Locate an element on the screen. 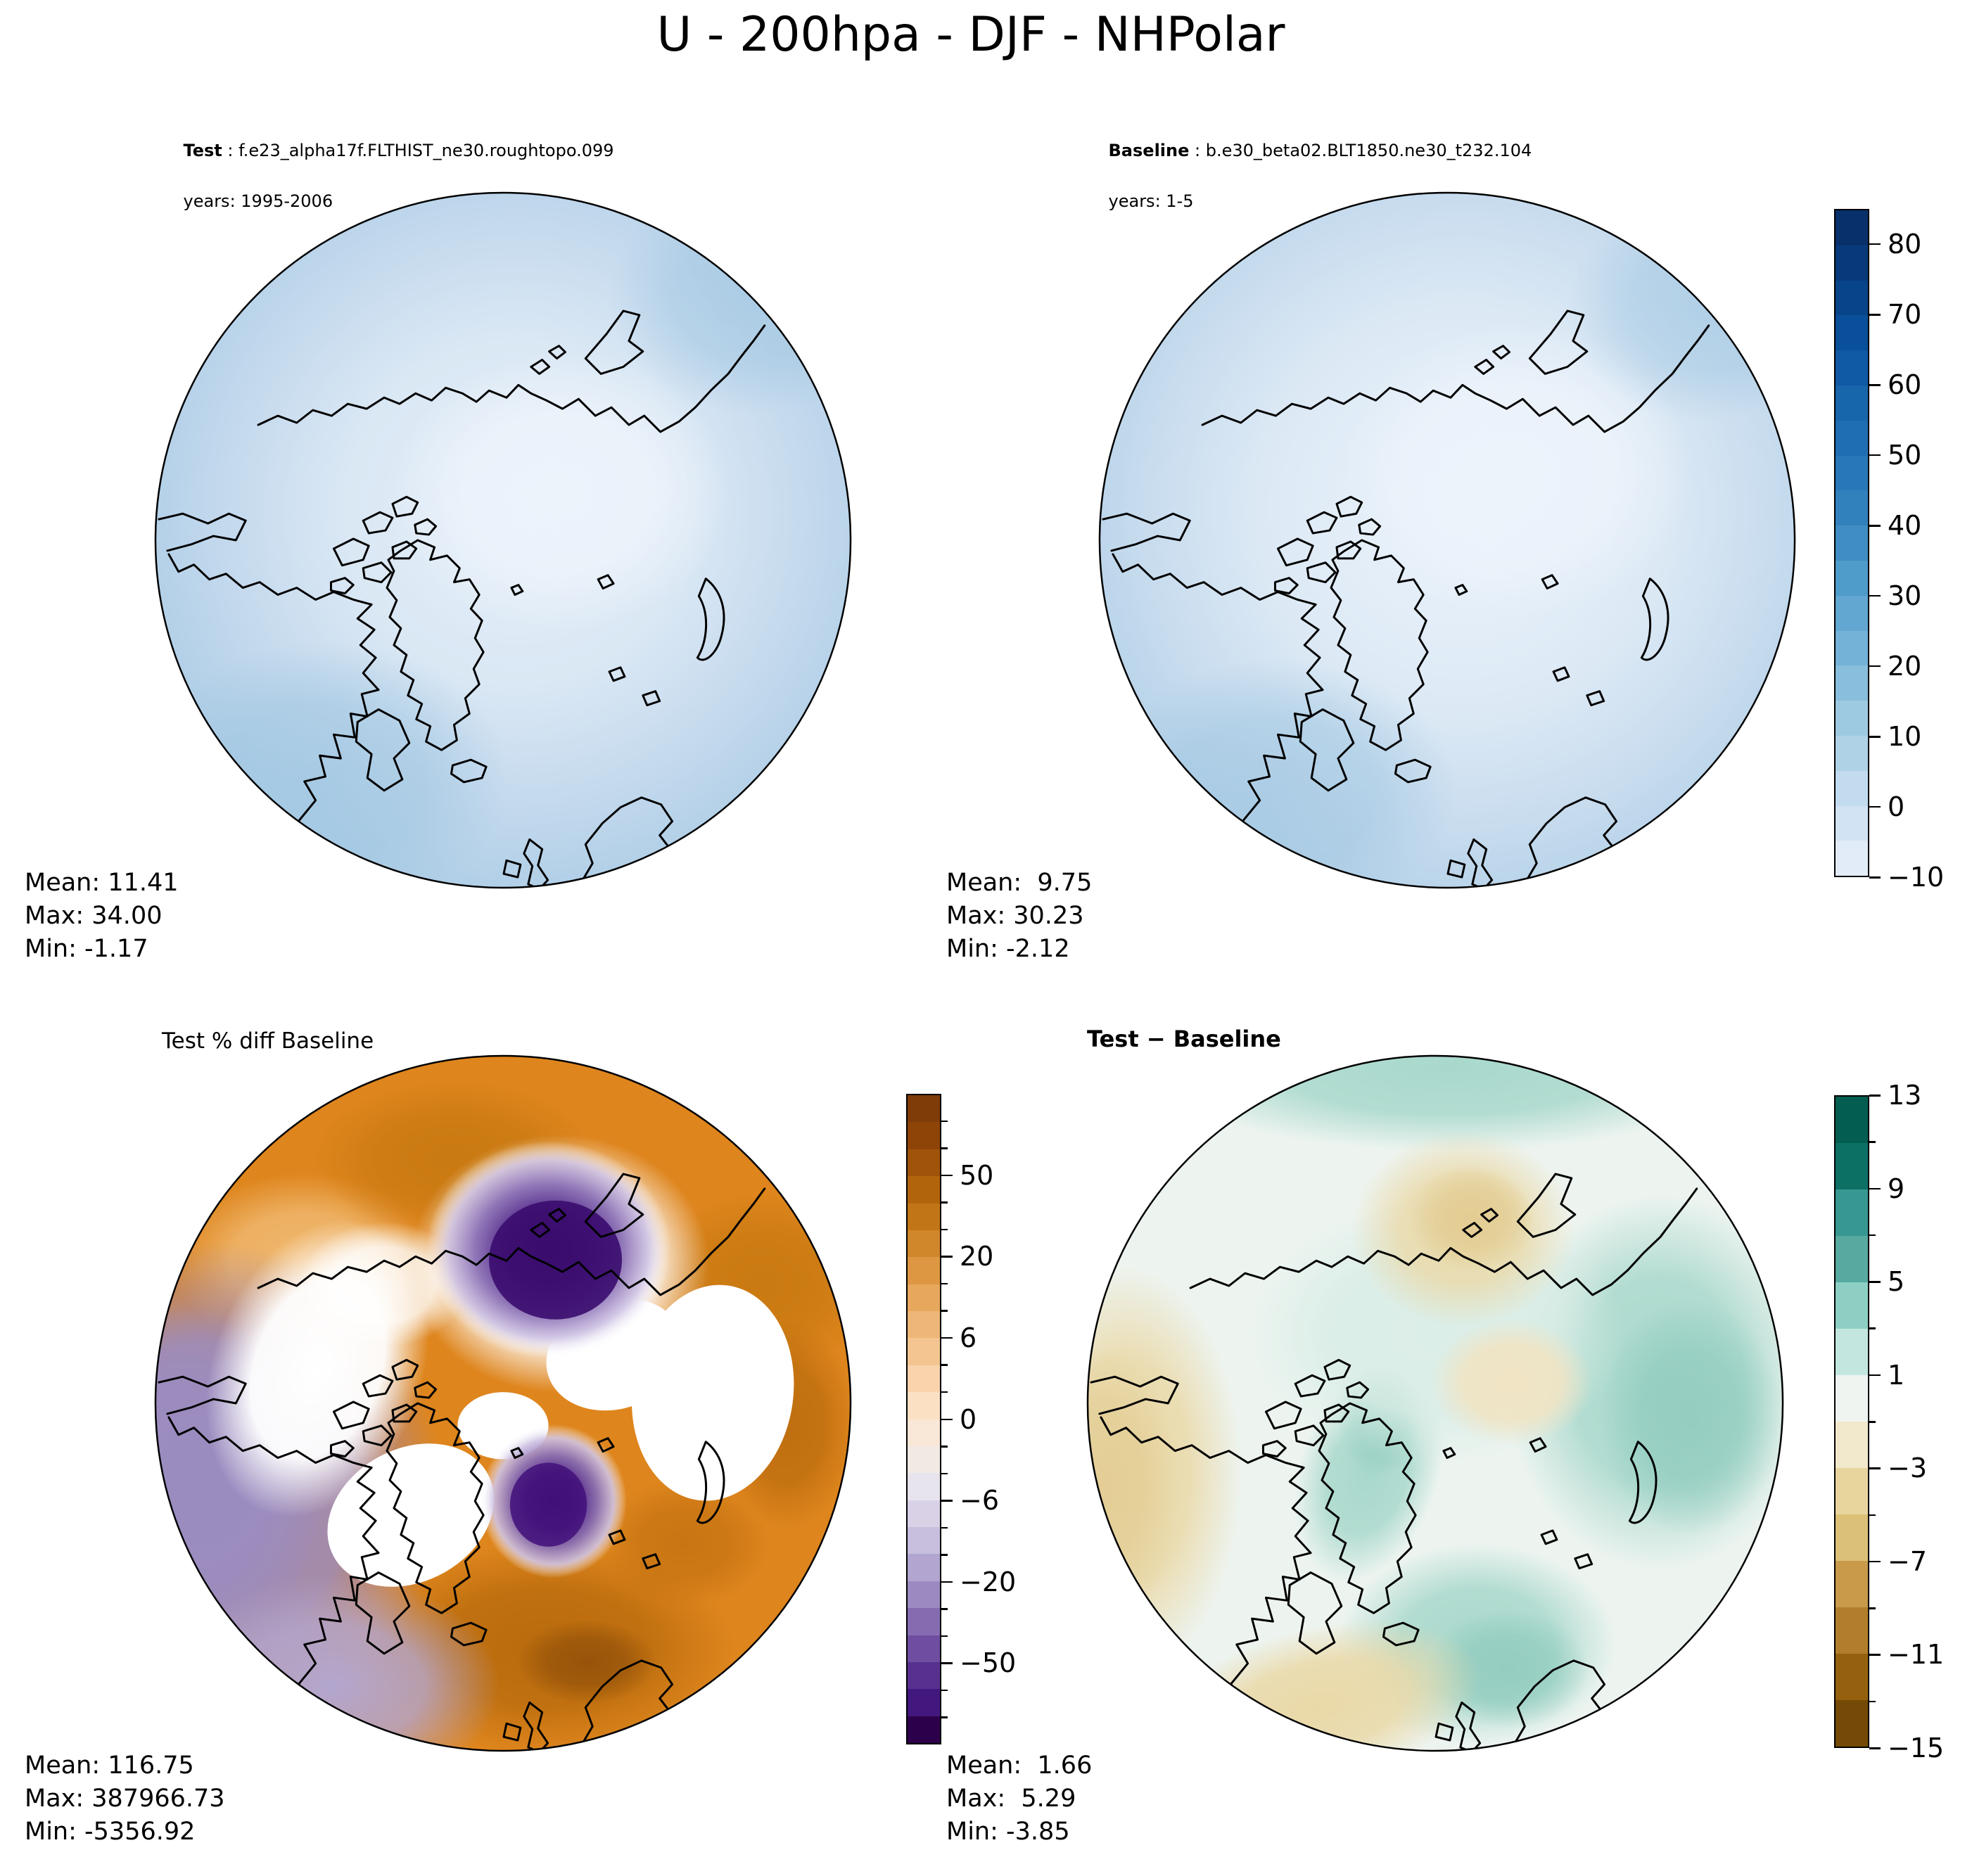  diff-mean: Mean: 1.66 is located at coordinates (1020, 1765).